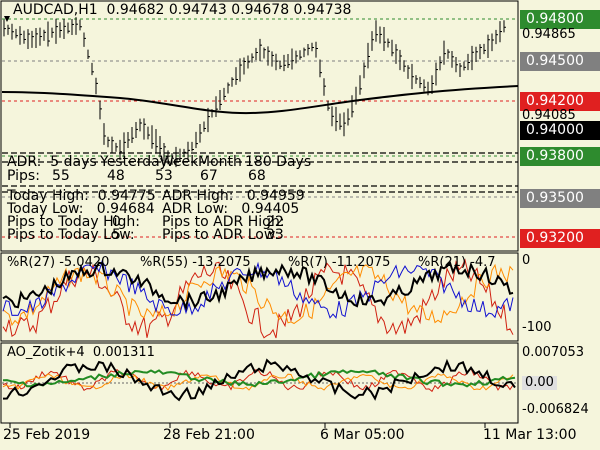 The height and width of the screenshot is (450, 600). What do you see at coordinates (73, 222) in the screenshot?
I see `pips-to-today-high: Pips to Today High:` at bounding box center [73, 222].